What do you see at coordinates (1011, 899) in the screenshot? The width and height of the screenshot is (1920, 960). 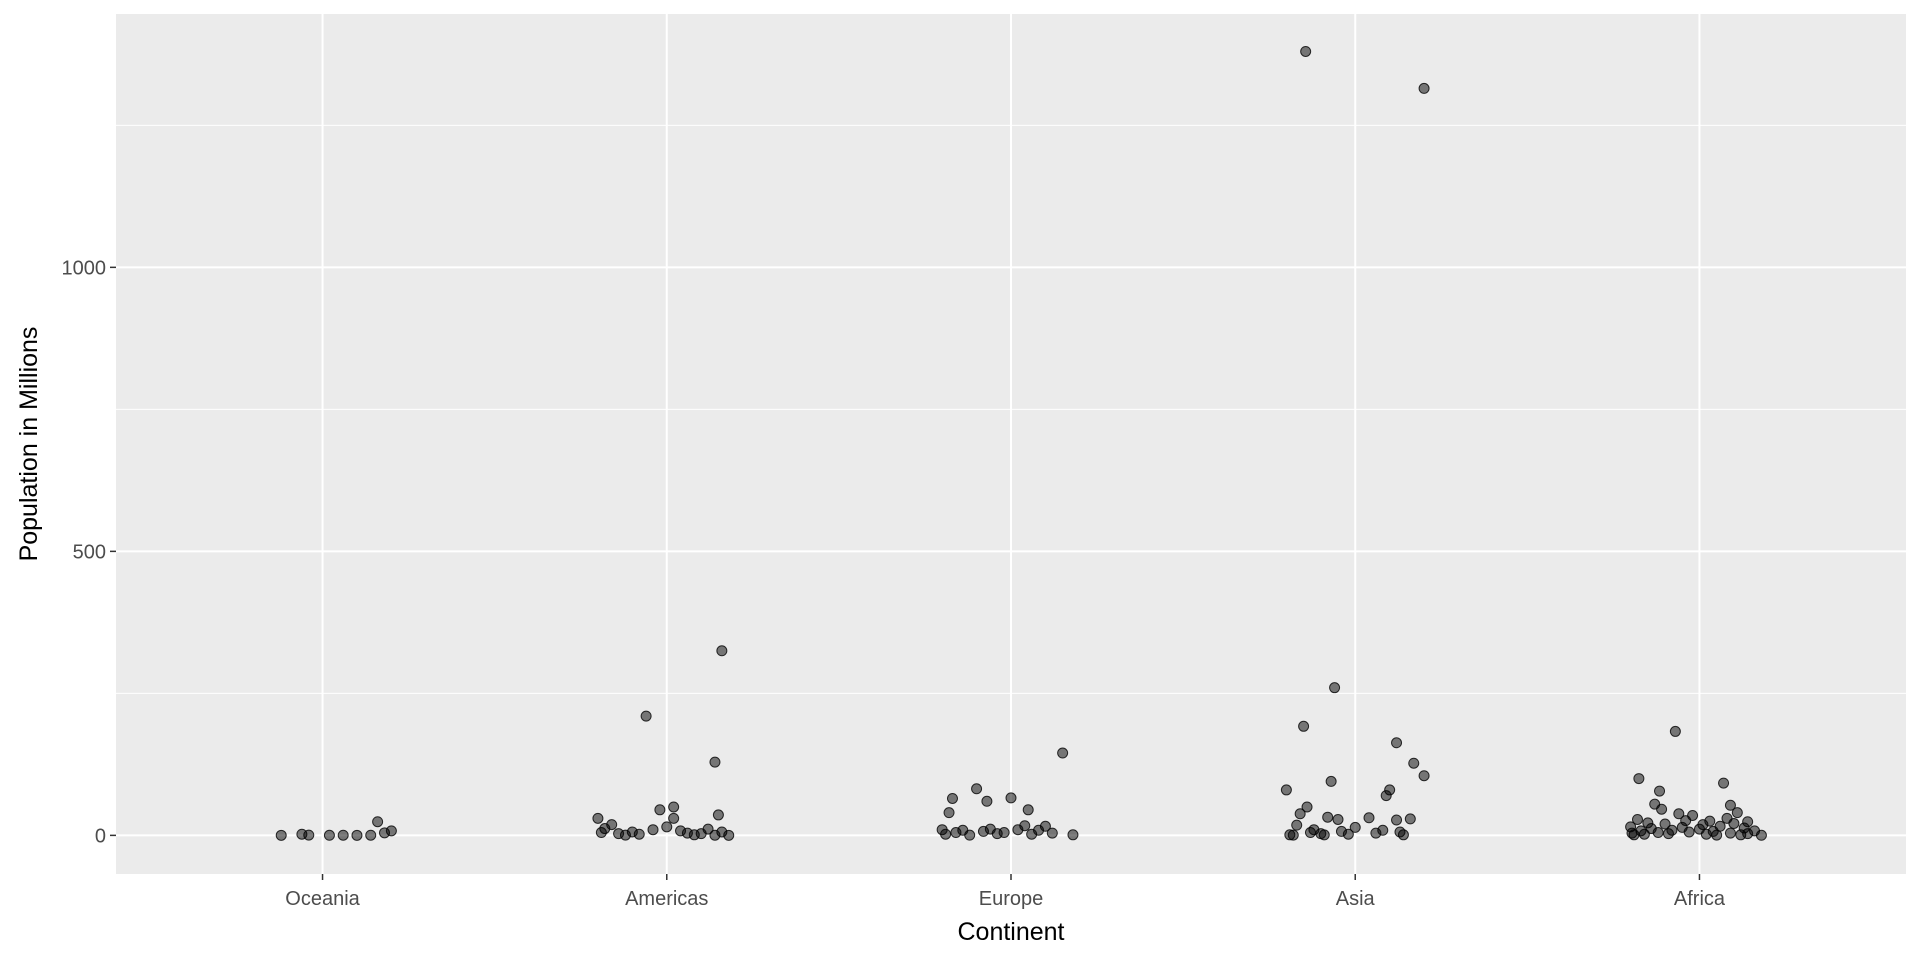 I see `x-tick-label: Europe` at bounding box center [1011, 899].